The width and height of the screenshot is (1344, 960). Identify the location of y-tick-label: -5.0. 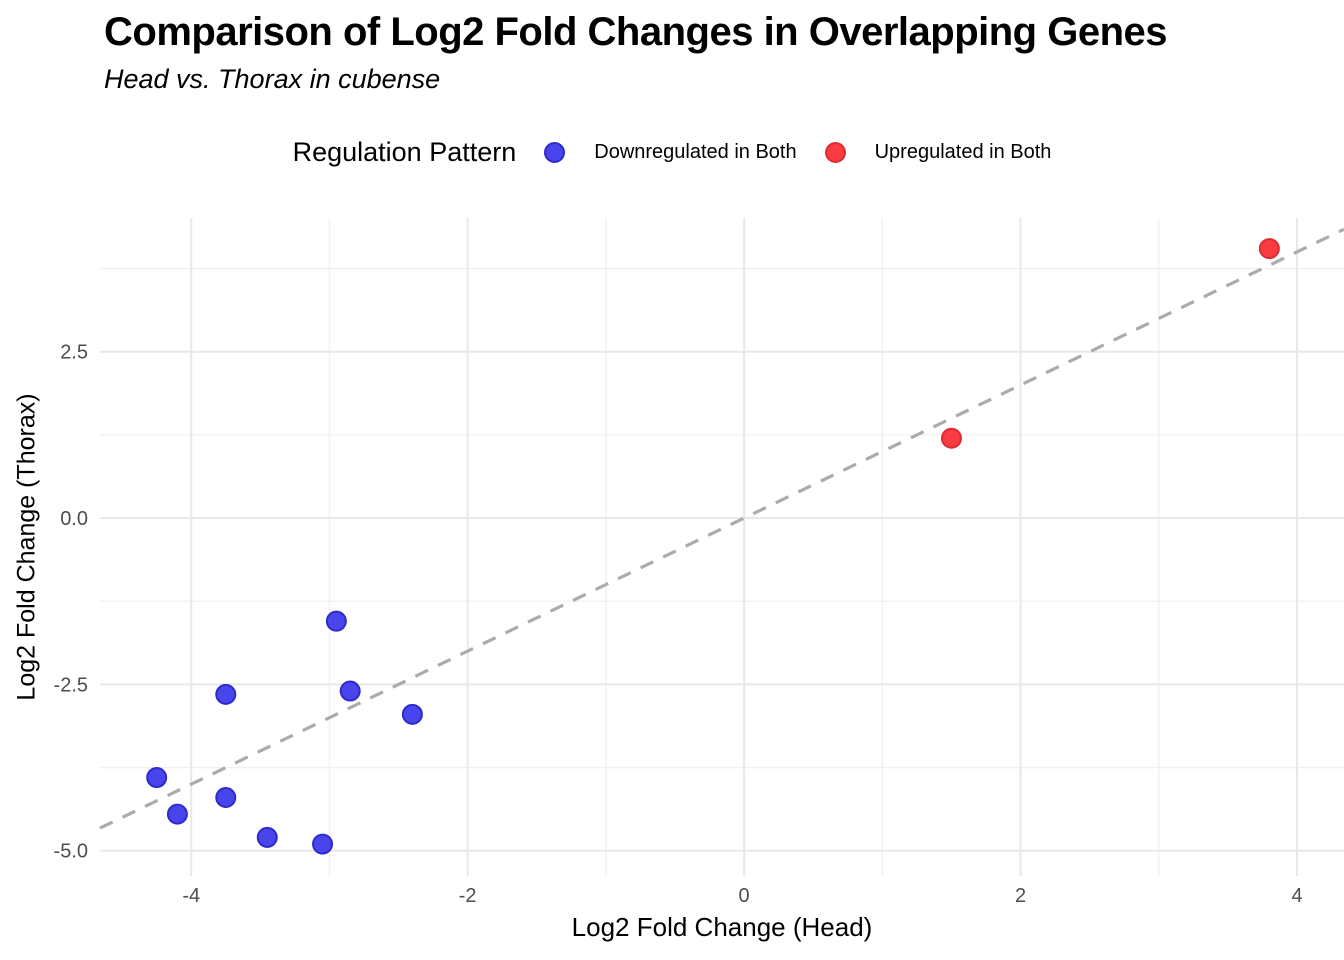
(71, 852).